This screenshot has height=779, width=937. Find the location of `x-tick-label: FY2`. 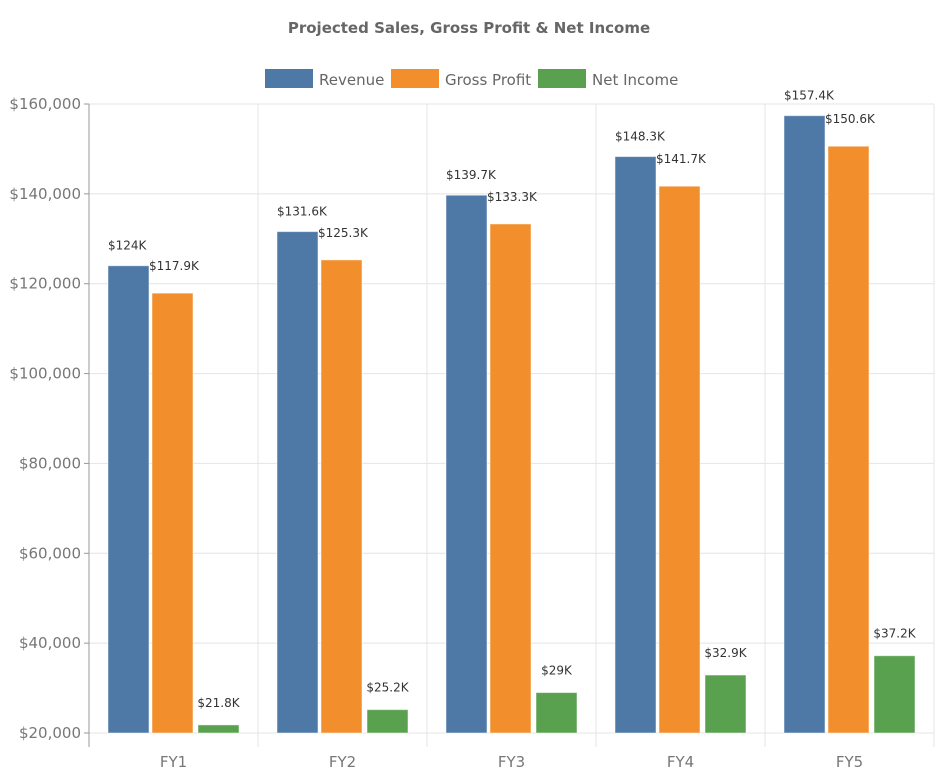

x-tick-label: FY2 is located at coordinates (342, 762).